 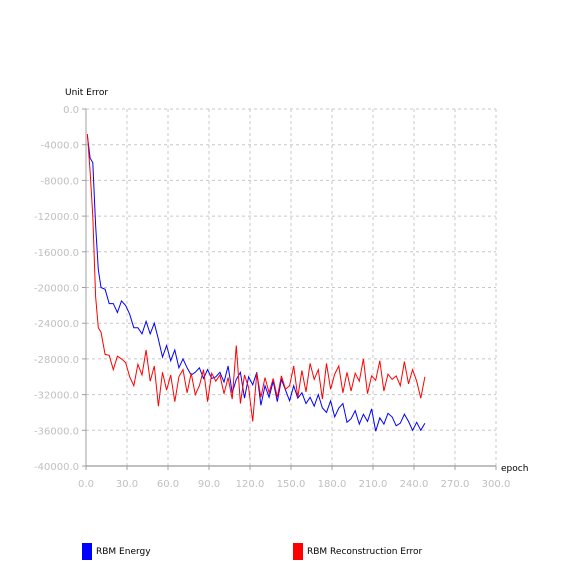 What do you see at coordinates (291, 484) in the screenshot?
I see `x-tick-label: 150.0` at bounding box center [291, 484].